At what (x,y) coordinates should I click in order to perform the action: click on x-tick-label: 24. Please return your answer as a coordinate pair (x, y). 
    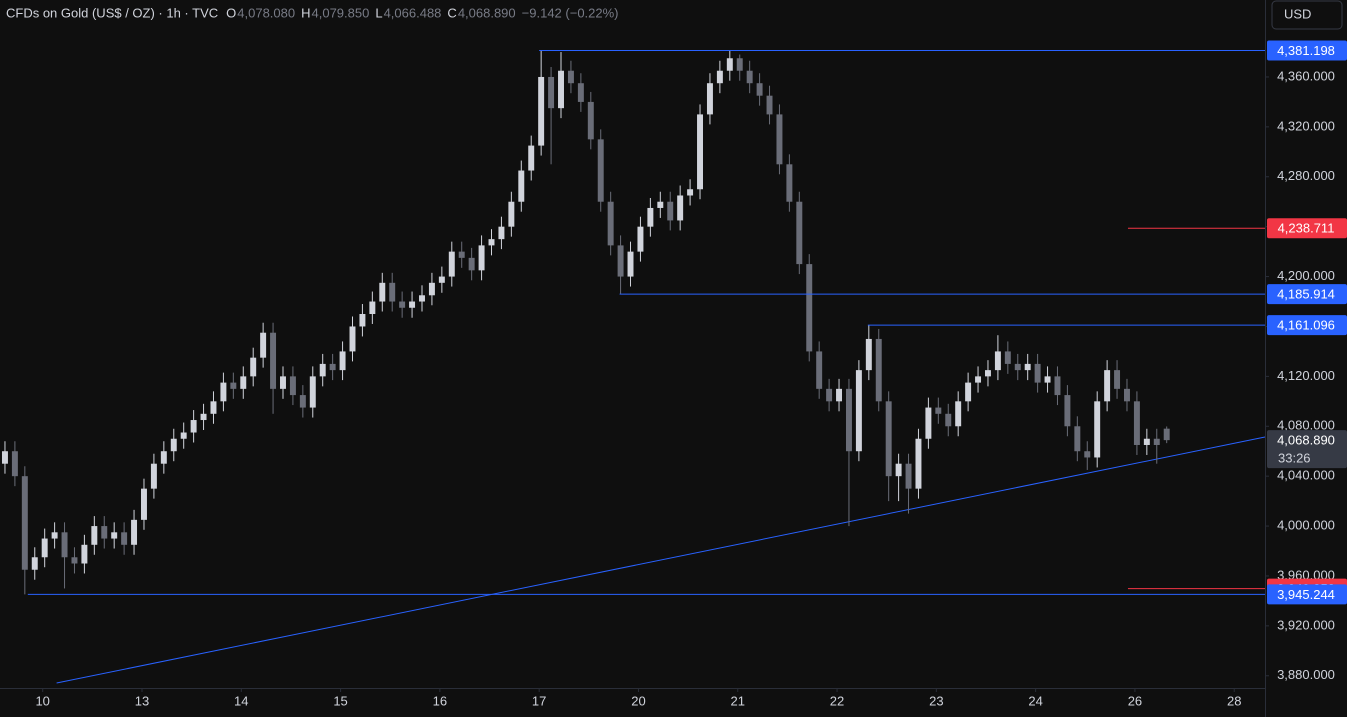
    Looking at the image, I should click on (1035, 700).